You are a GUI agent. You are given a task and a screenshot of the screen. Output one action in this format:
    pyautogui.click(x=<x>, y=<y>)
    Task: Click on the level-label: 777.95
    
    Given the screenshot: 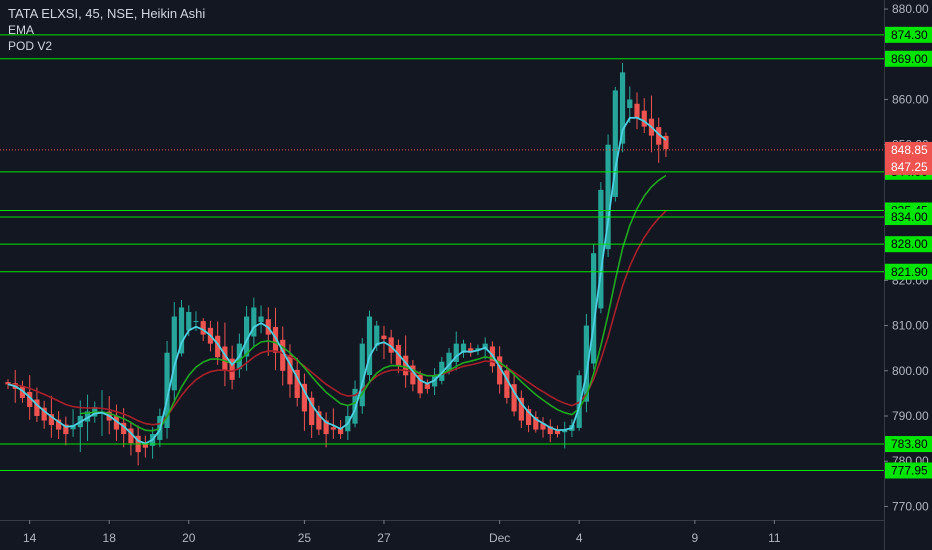 What is the action you would take?
    pyautogui.click(x=909, y=470)
    